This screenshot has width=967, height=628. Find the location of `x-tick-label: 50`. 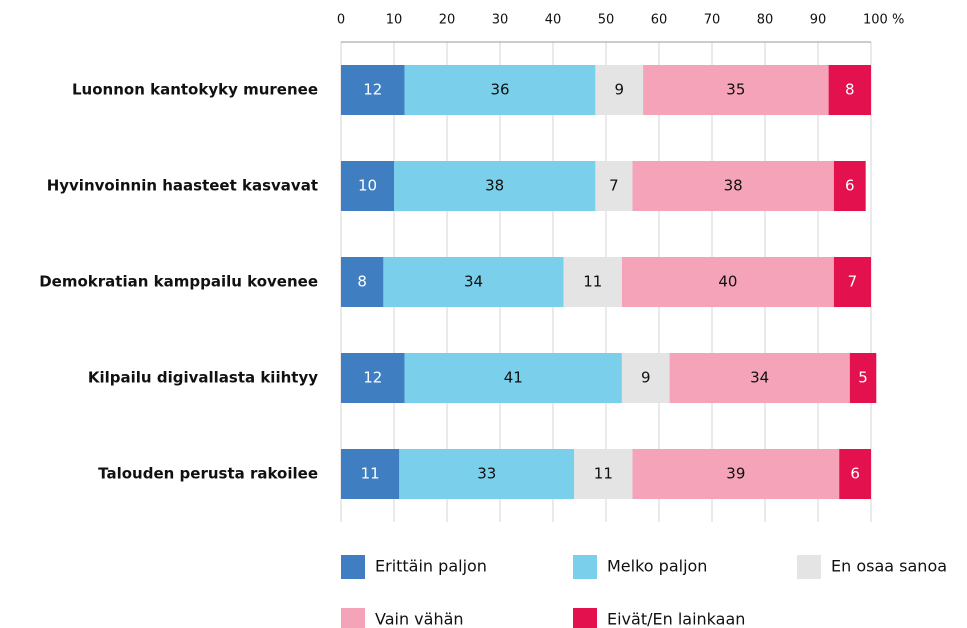

x-tick-label: 50 is located at coordinates (606, 20).